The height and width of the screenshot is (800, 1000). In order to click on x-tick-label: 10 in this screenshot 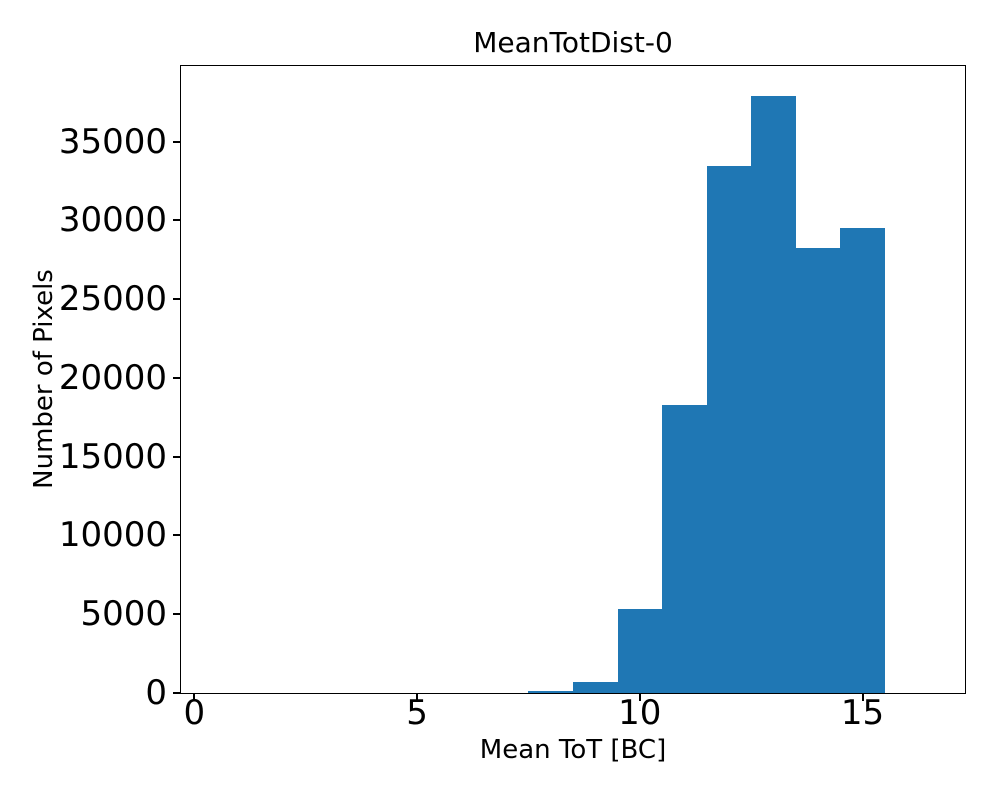, I will do `click(640, 713)`.